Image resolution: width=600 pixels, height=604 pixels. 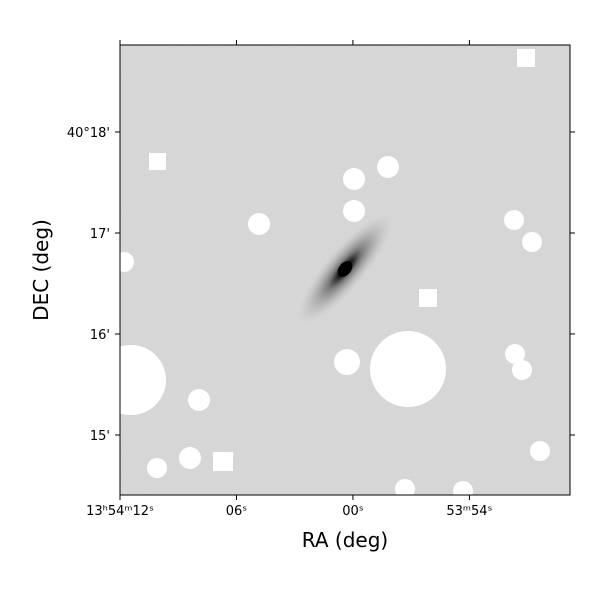 What do you see at coordinates (100, 234) in the screenshot?
I see `y-tick-label: 17'` at bounding box center [100, 234].